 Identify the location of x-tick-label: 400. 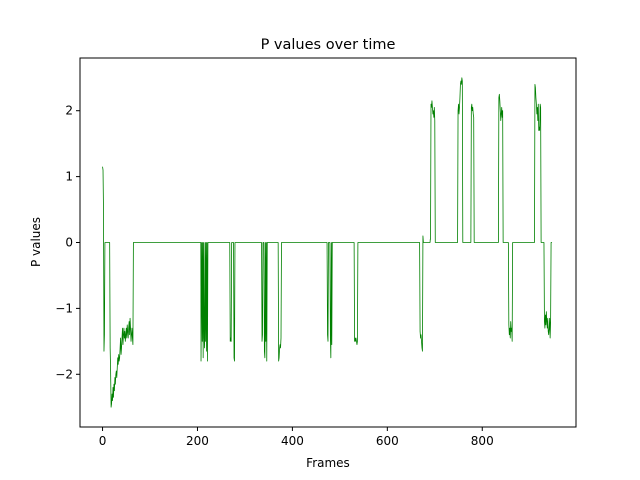
(292, 441).